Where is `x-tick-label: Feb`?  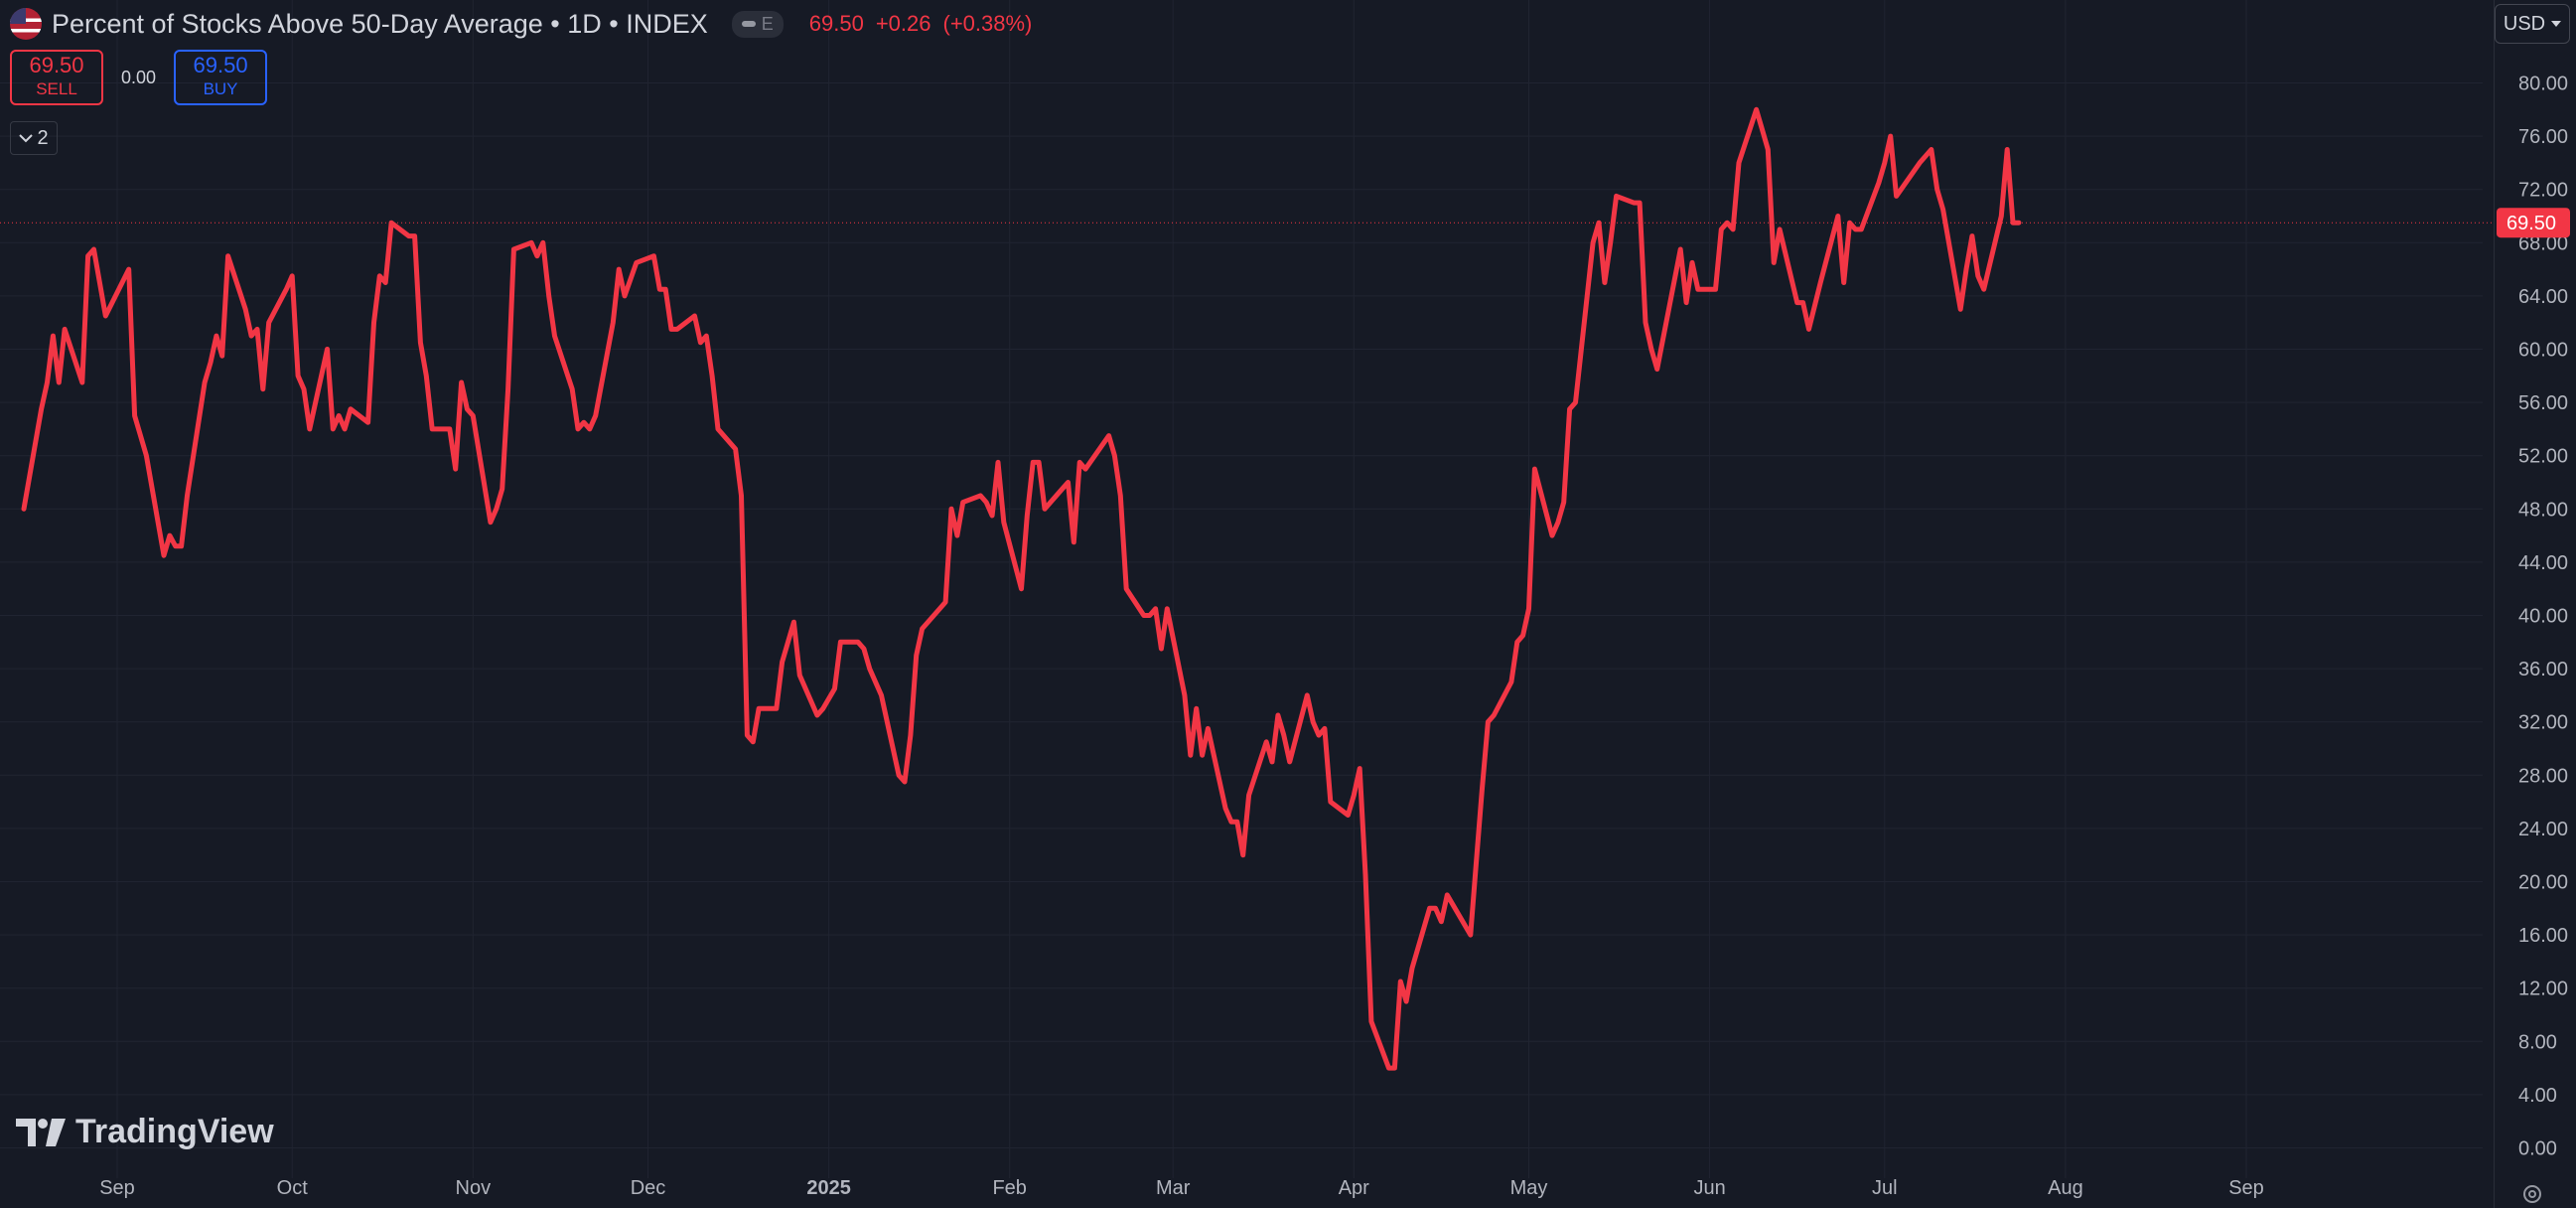 x-tick-label: Feb is located at coordinates (1009, 1188).